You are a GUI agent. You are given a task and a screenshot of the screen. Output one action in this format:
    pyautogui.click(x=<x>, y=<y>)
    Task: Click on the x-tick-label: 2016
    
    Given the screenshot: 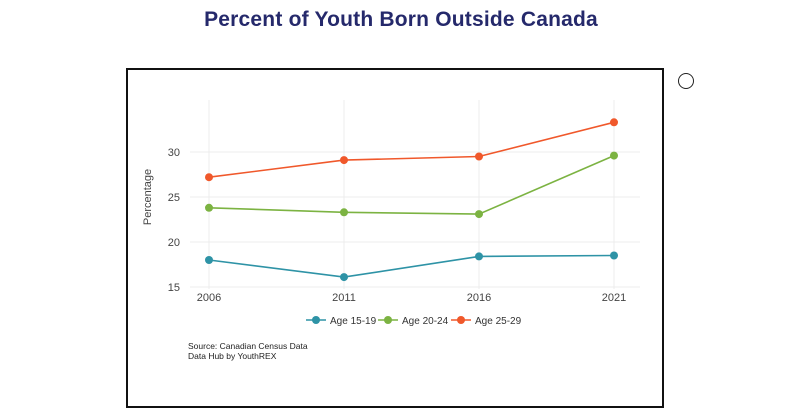 What is the action you would take?
    pyautogui.click(x=479, y=298)
    